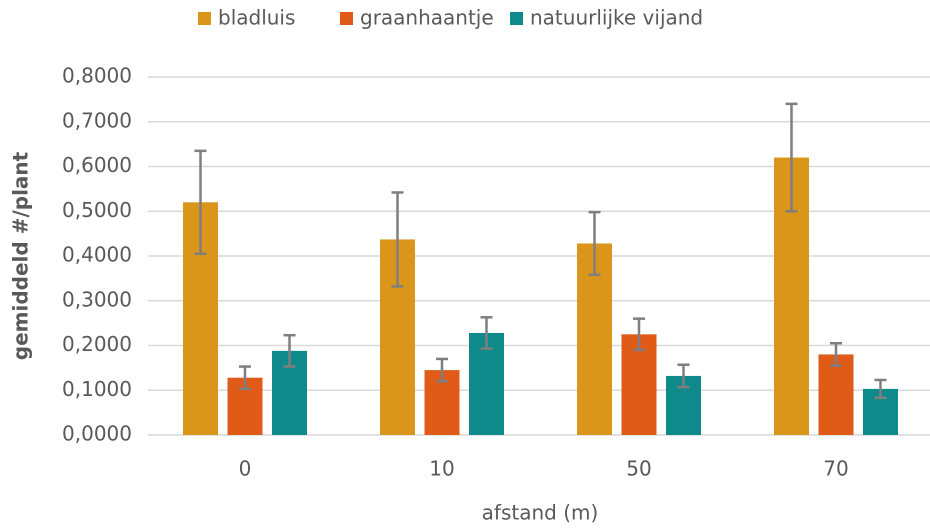 The width and height of the screenshot is (930, 529). What do you see at coordinates (97, 76) in the screenshot?
I see `y-tick-label: 0,8000` at bounding box center [97, 76].